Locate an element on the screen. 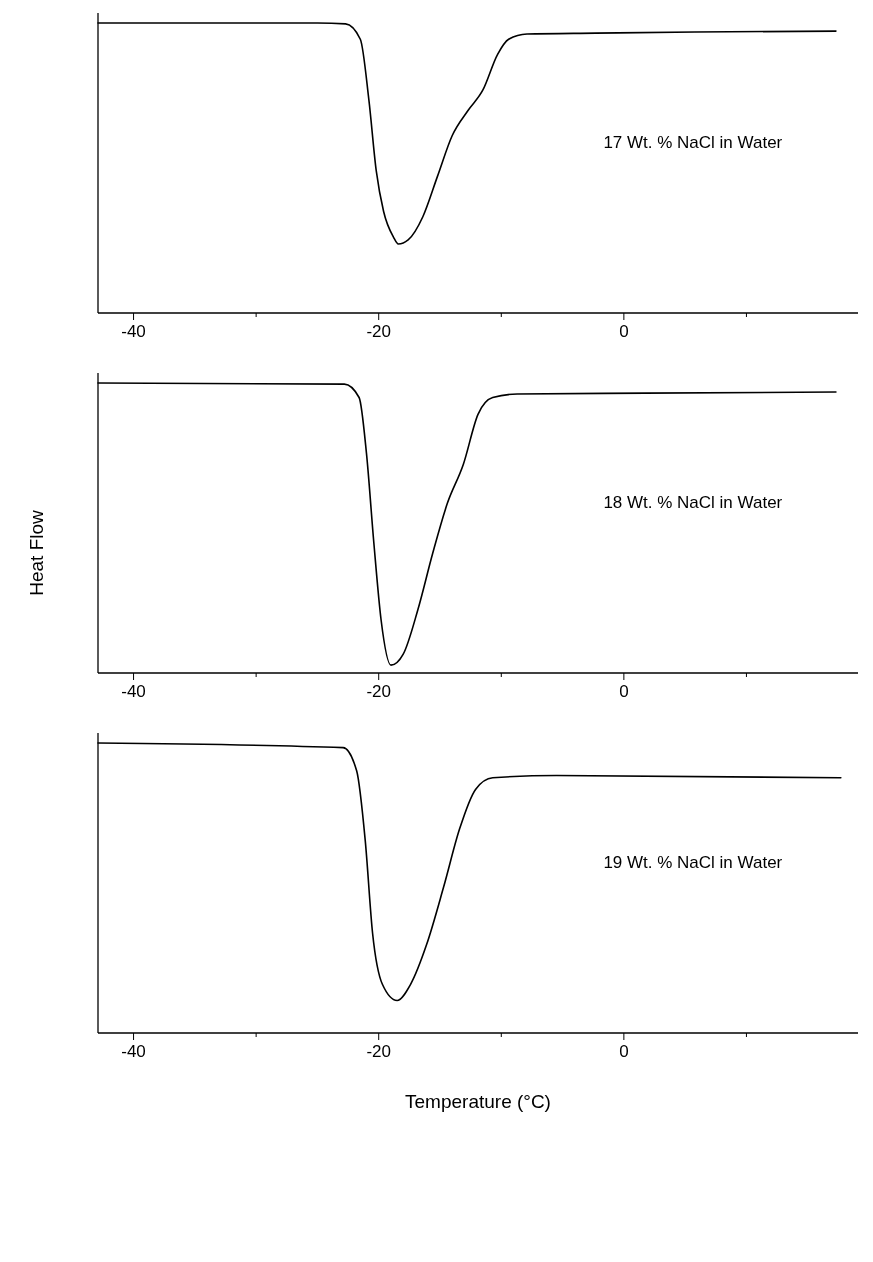 This screenshot has height=1262, width=873. annotation: 17 Wt. % NaCl in Water is located at coordinates (693, 142).